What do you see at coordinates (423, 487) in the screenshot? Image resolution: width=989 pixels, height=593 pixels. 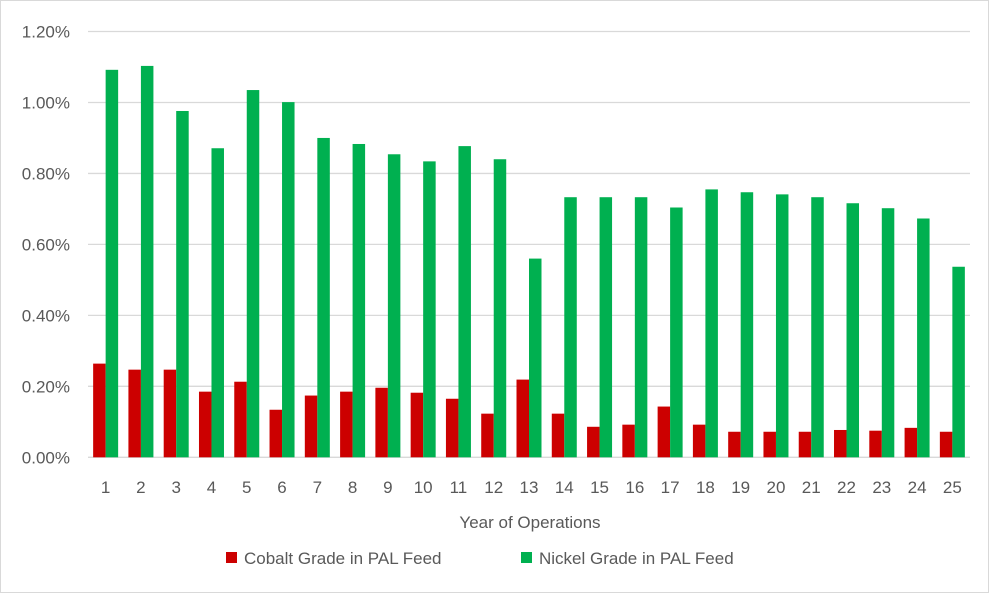 I see `x-tick-label: 10` at bounding box center [423, 487].